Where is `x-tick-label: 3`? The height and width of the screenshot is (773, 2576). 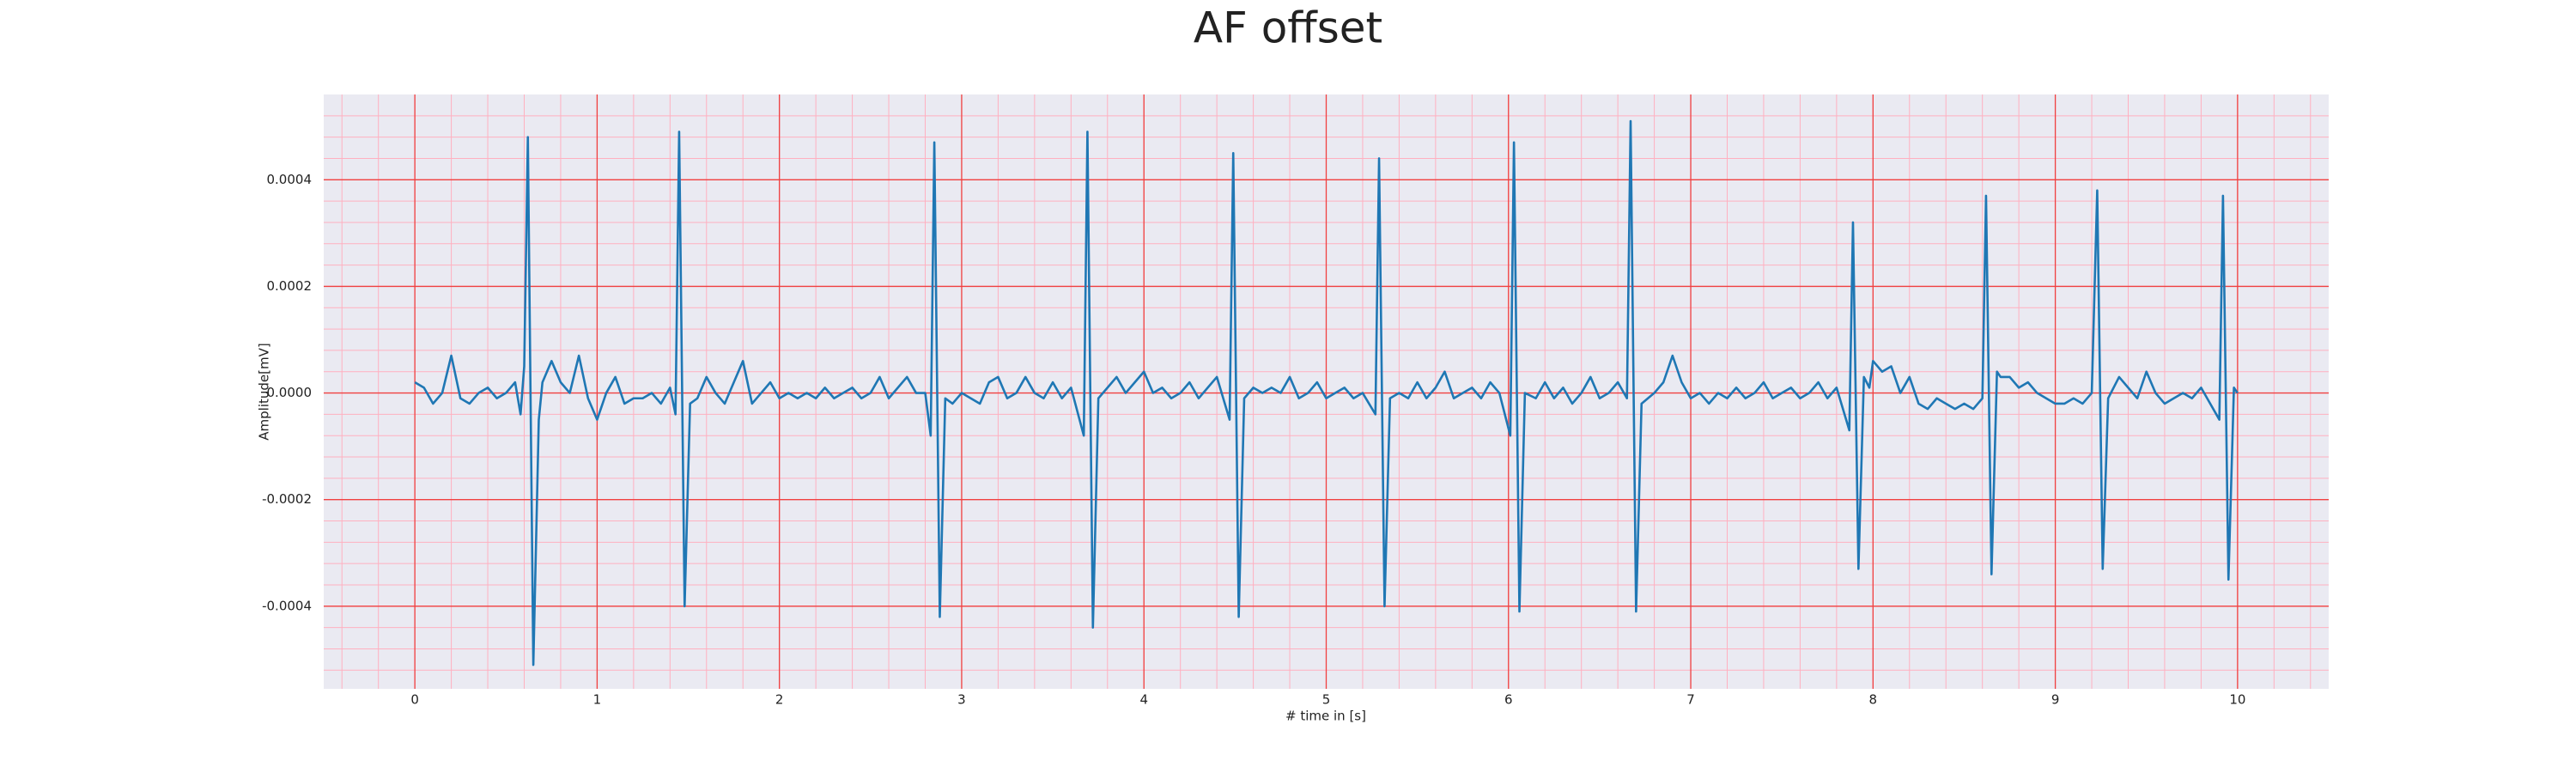
x-tick-label: 3 is located at coordinates (962, 700).